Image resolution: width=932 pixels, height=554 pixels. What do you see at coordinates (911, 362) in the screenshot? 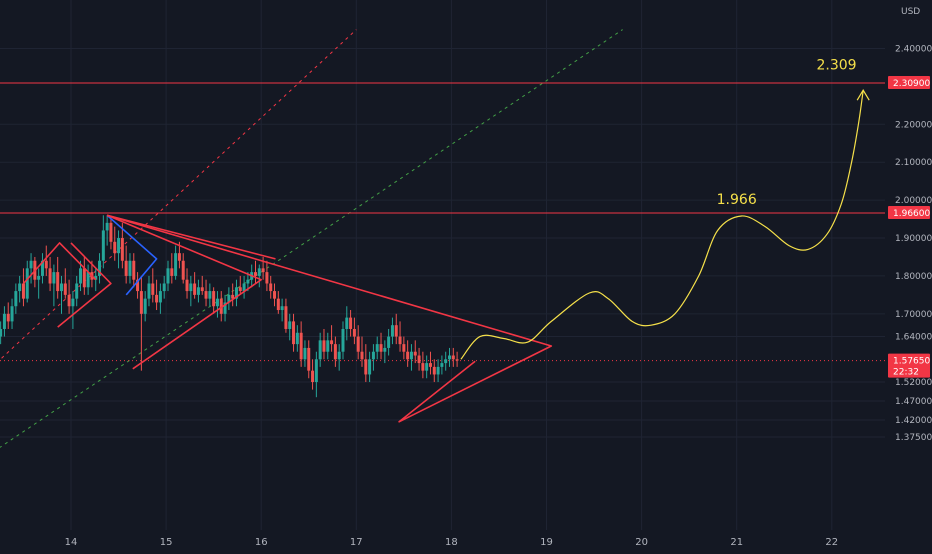
I see `price-badge-text: 1.57650` at bounding box center [911, 362].